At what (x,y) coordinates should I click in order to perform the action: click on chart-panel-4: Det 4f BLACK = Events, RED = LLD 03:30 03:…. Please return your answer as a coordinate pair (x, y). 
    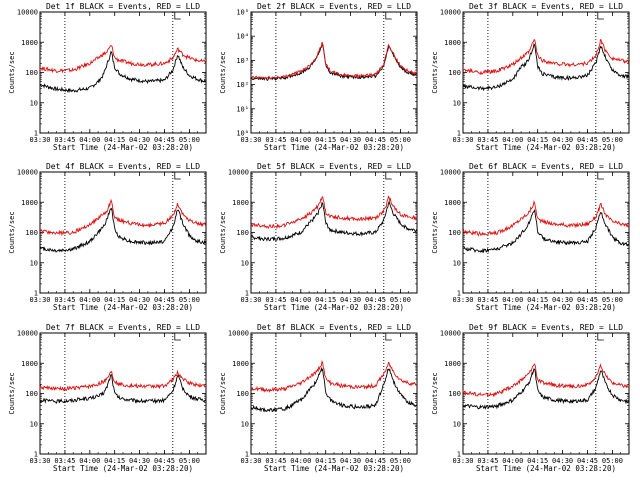
    Looking at the image, I should click on (107, 237).